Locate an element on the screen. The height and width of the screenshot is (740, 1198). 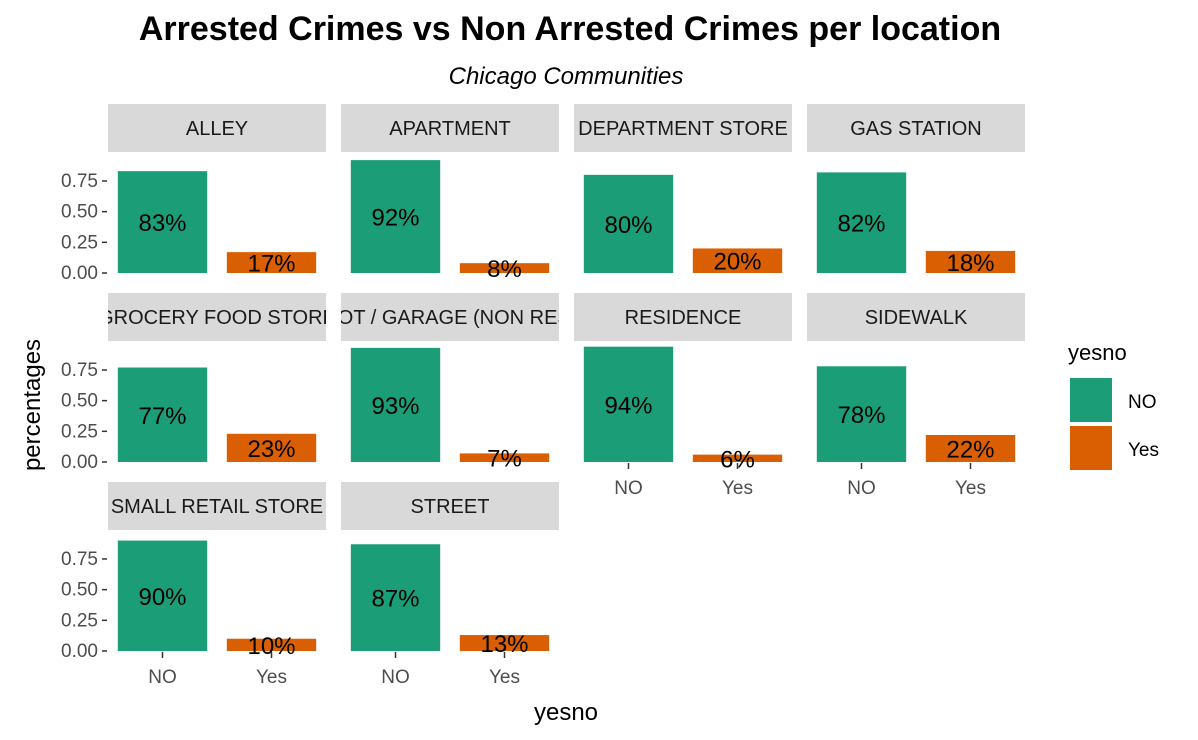
facet-panel: ALLEY 83% 17% 0.00 0.25 0.50 0.75 is located at coordinates (193, 194).